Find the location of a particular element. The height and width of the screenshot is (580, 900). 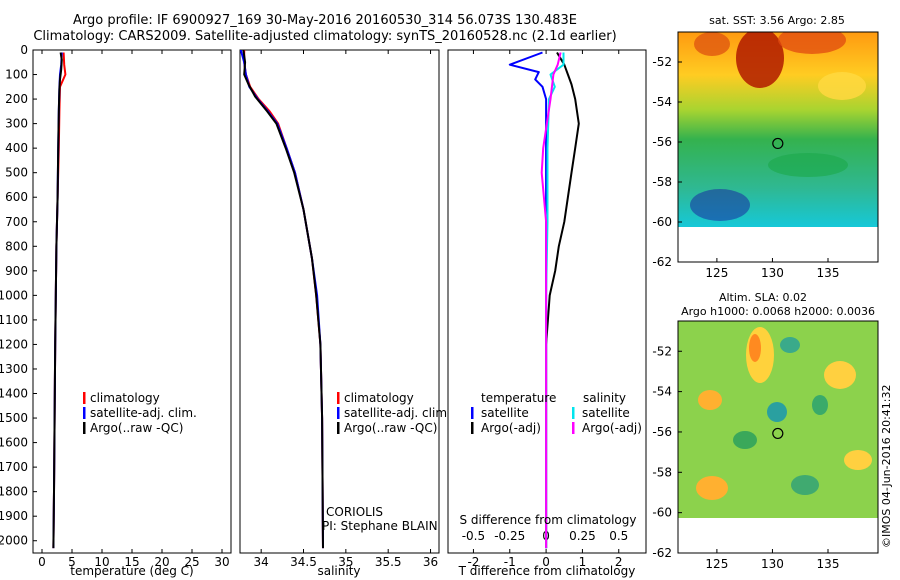

depth-tick-label: 300 is located at coordinates (16, 124).